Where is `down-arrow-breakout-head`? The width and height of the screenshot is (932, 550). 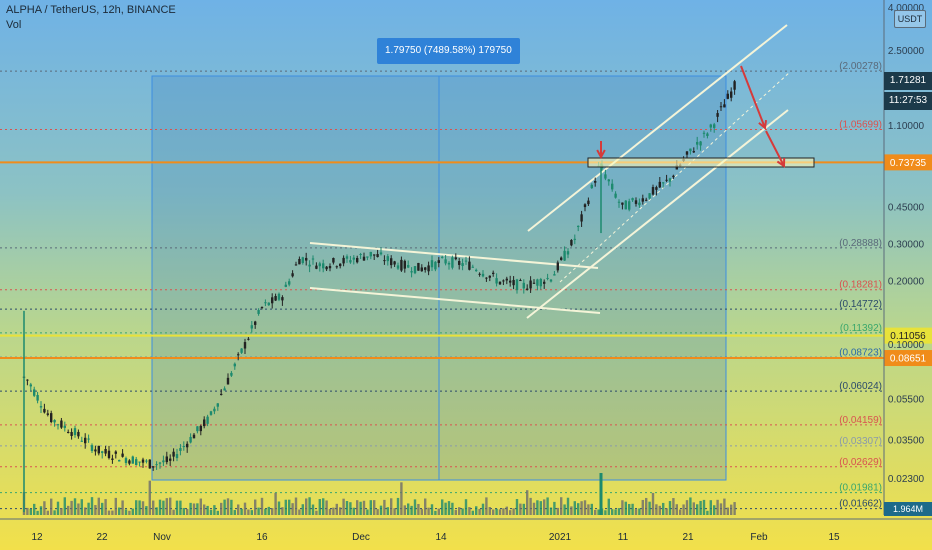 down-arrow-breakout-head is located at coordinates (601, 154).